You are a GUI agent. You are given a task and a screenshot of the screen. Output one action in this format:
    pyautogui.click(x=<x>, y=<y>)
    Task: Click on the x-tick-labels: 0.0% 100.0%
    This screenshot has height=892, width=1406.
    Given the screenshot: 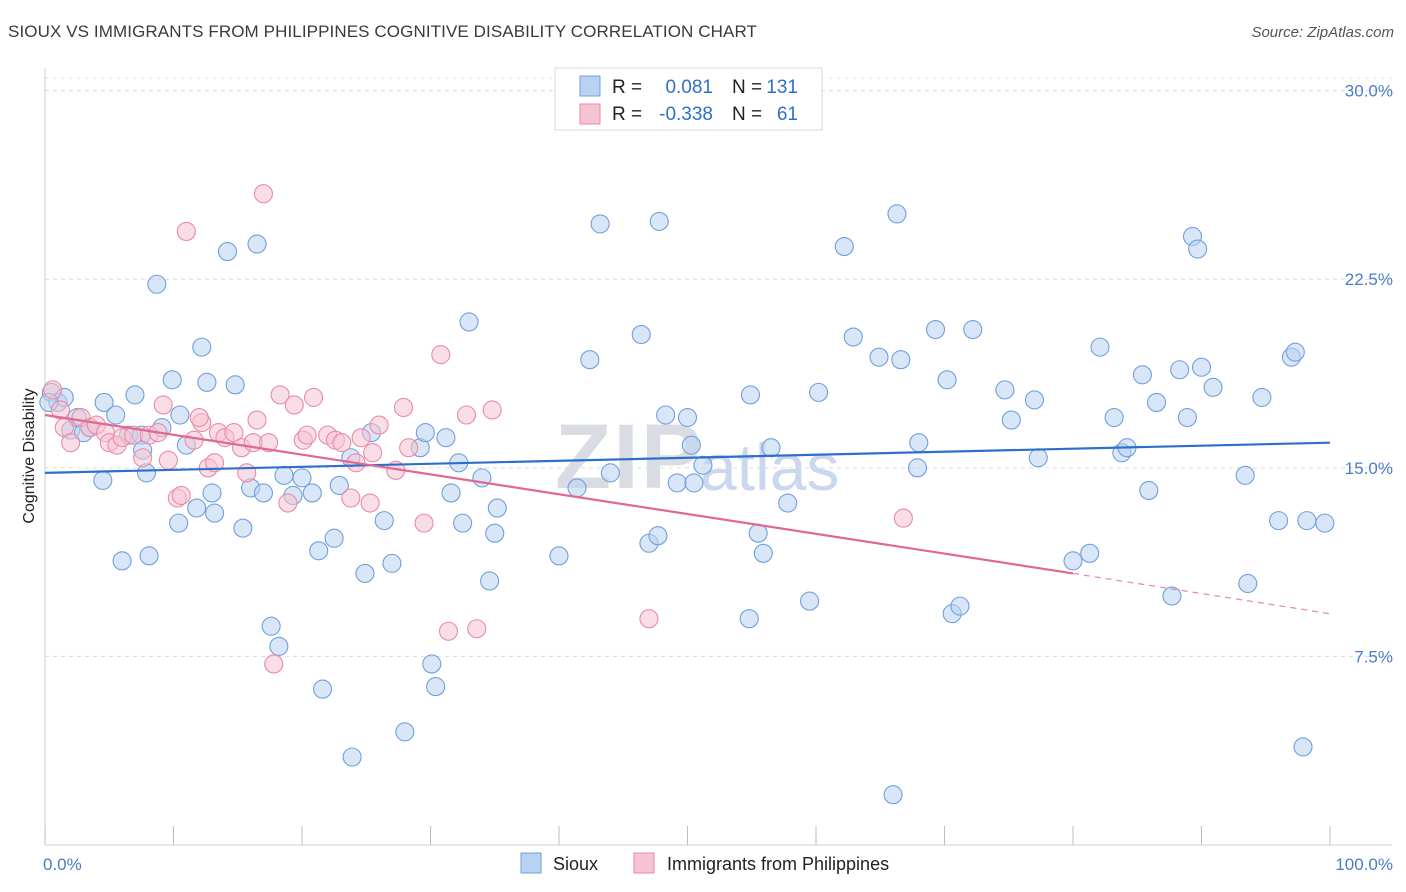 What is the action you would take?
    pyautogui.click(x=718, y=864)
    